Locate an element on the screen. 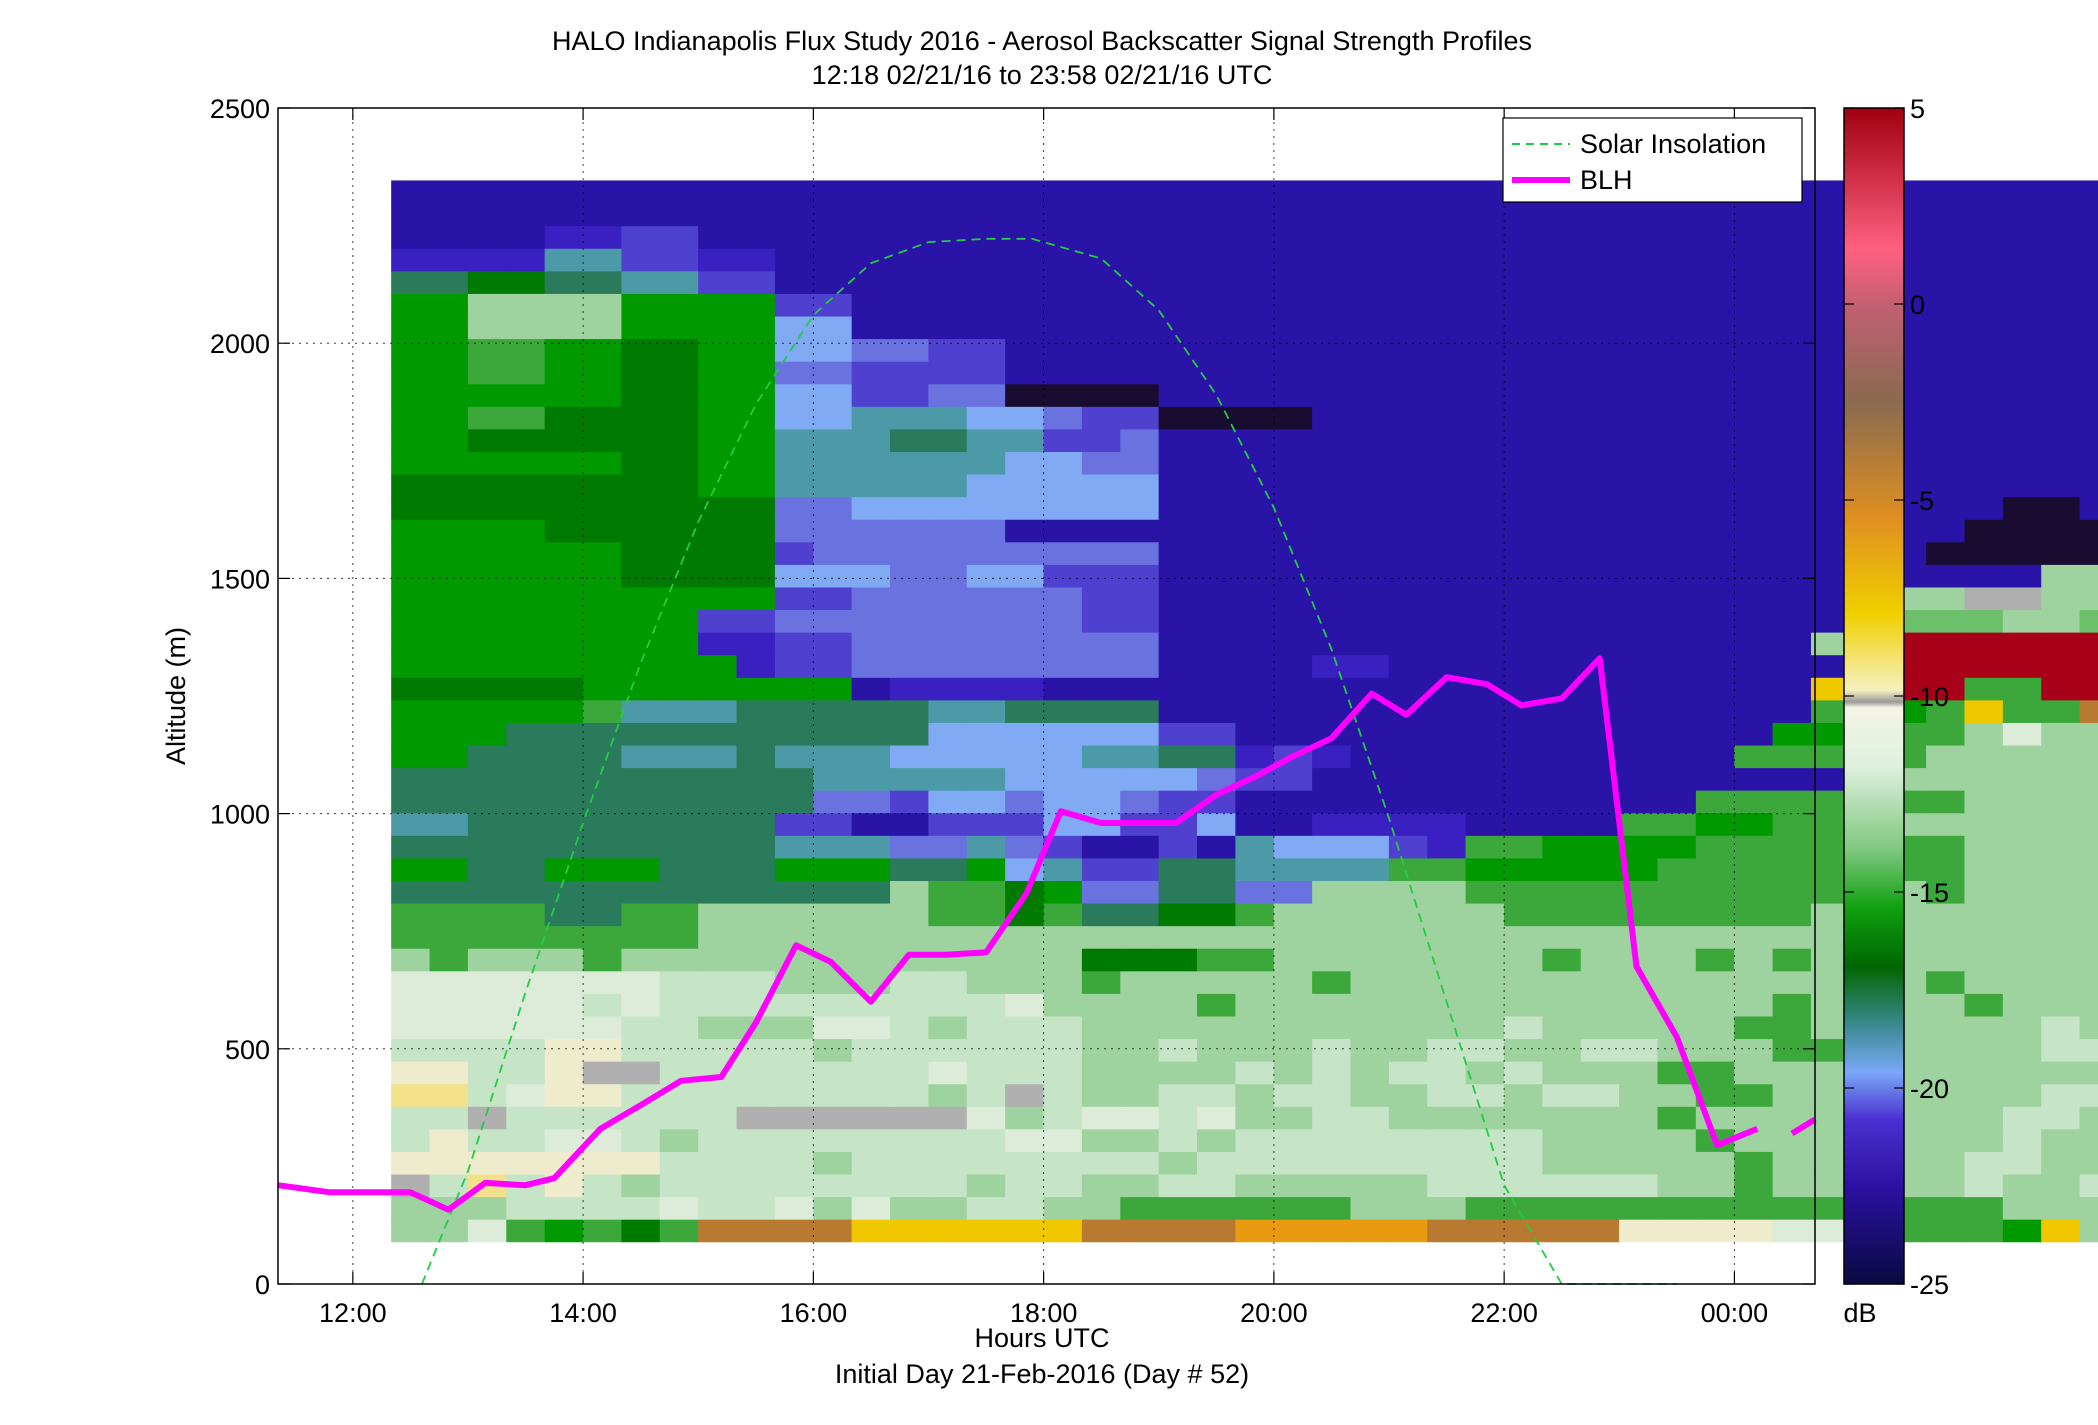 Image resolution: width=2098 pixels, height=1425 pixels. colorbar-tick-label: 0 is located at coordinates (1917, 305).